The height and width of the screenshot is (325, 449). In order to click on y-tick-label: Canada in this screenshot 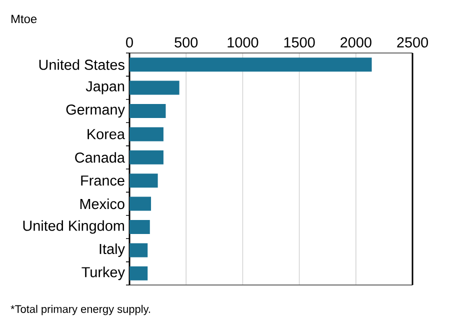, I will do `click(100, 157)`.